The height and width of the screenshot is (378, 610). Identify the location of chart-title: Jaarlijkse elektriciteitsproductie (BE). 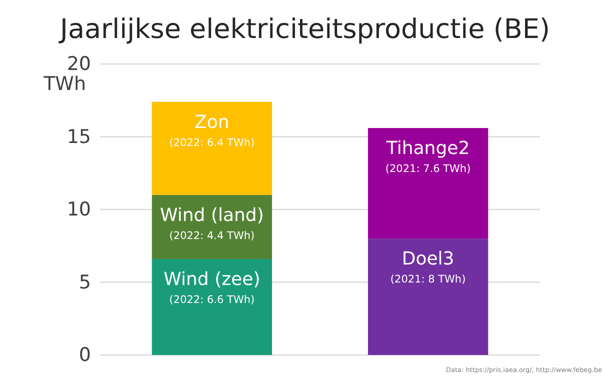
(304, 29).